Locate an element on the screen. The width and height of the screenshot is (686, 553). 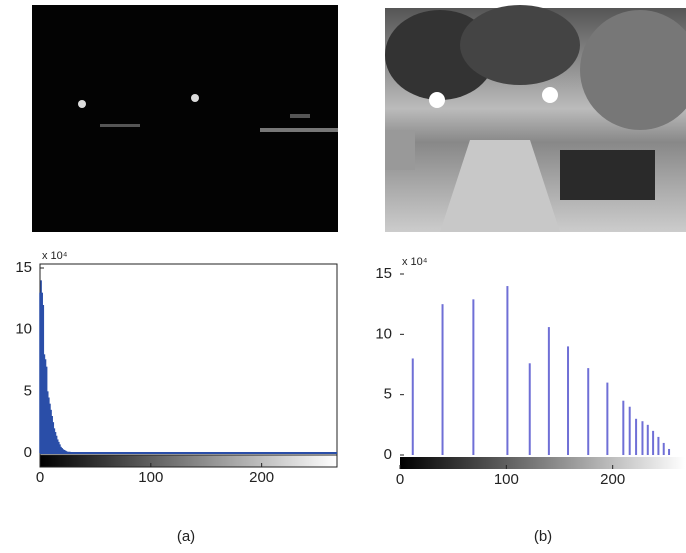
caption: (a) is located at coordinates (186, 536).